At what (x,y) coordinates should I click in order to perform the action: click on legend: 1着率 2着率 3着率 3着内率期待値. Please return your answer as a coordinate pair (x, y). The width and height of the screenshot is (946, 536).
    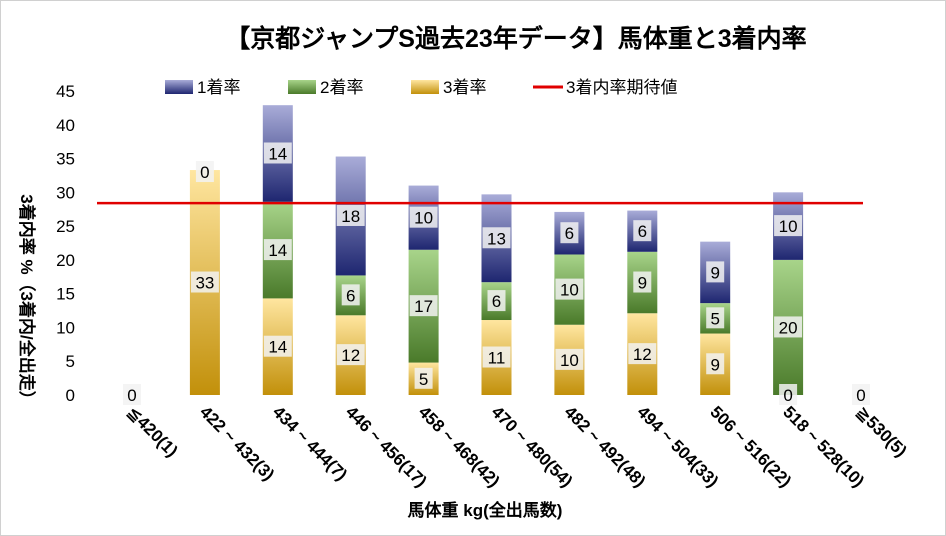
    Looking at the image, I should click on (421, 87).